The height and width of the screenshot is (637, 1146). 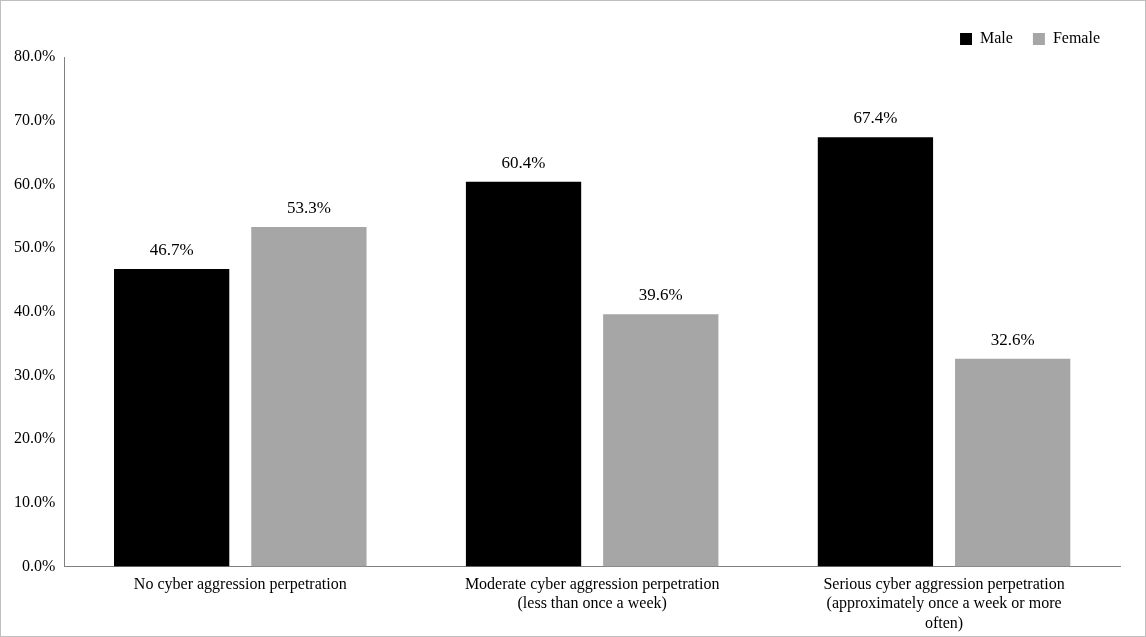 What do you see at coordinates (523, 162) in the screenshot?
I see `data-label: 60.4%` at bounding box center [523, 162].